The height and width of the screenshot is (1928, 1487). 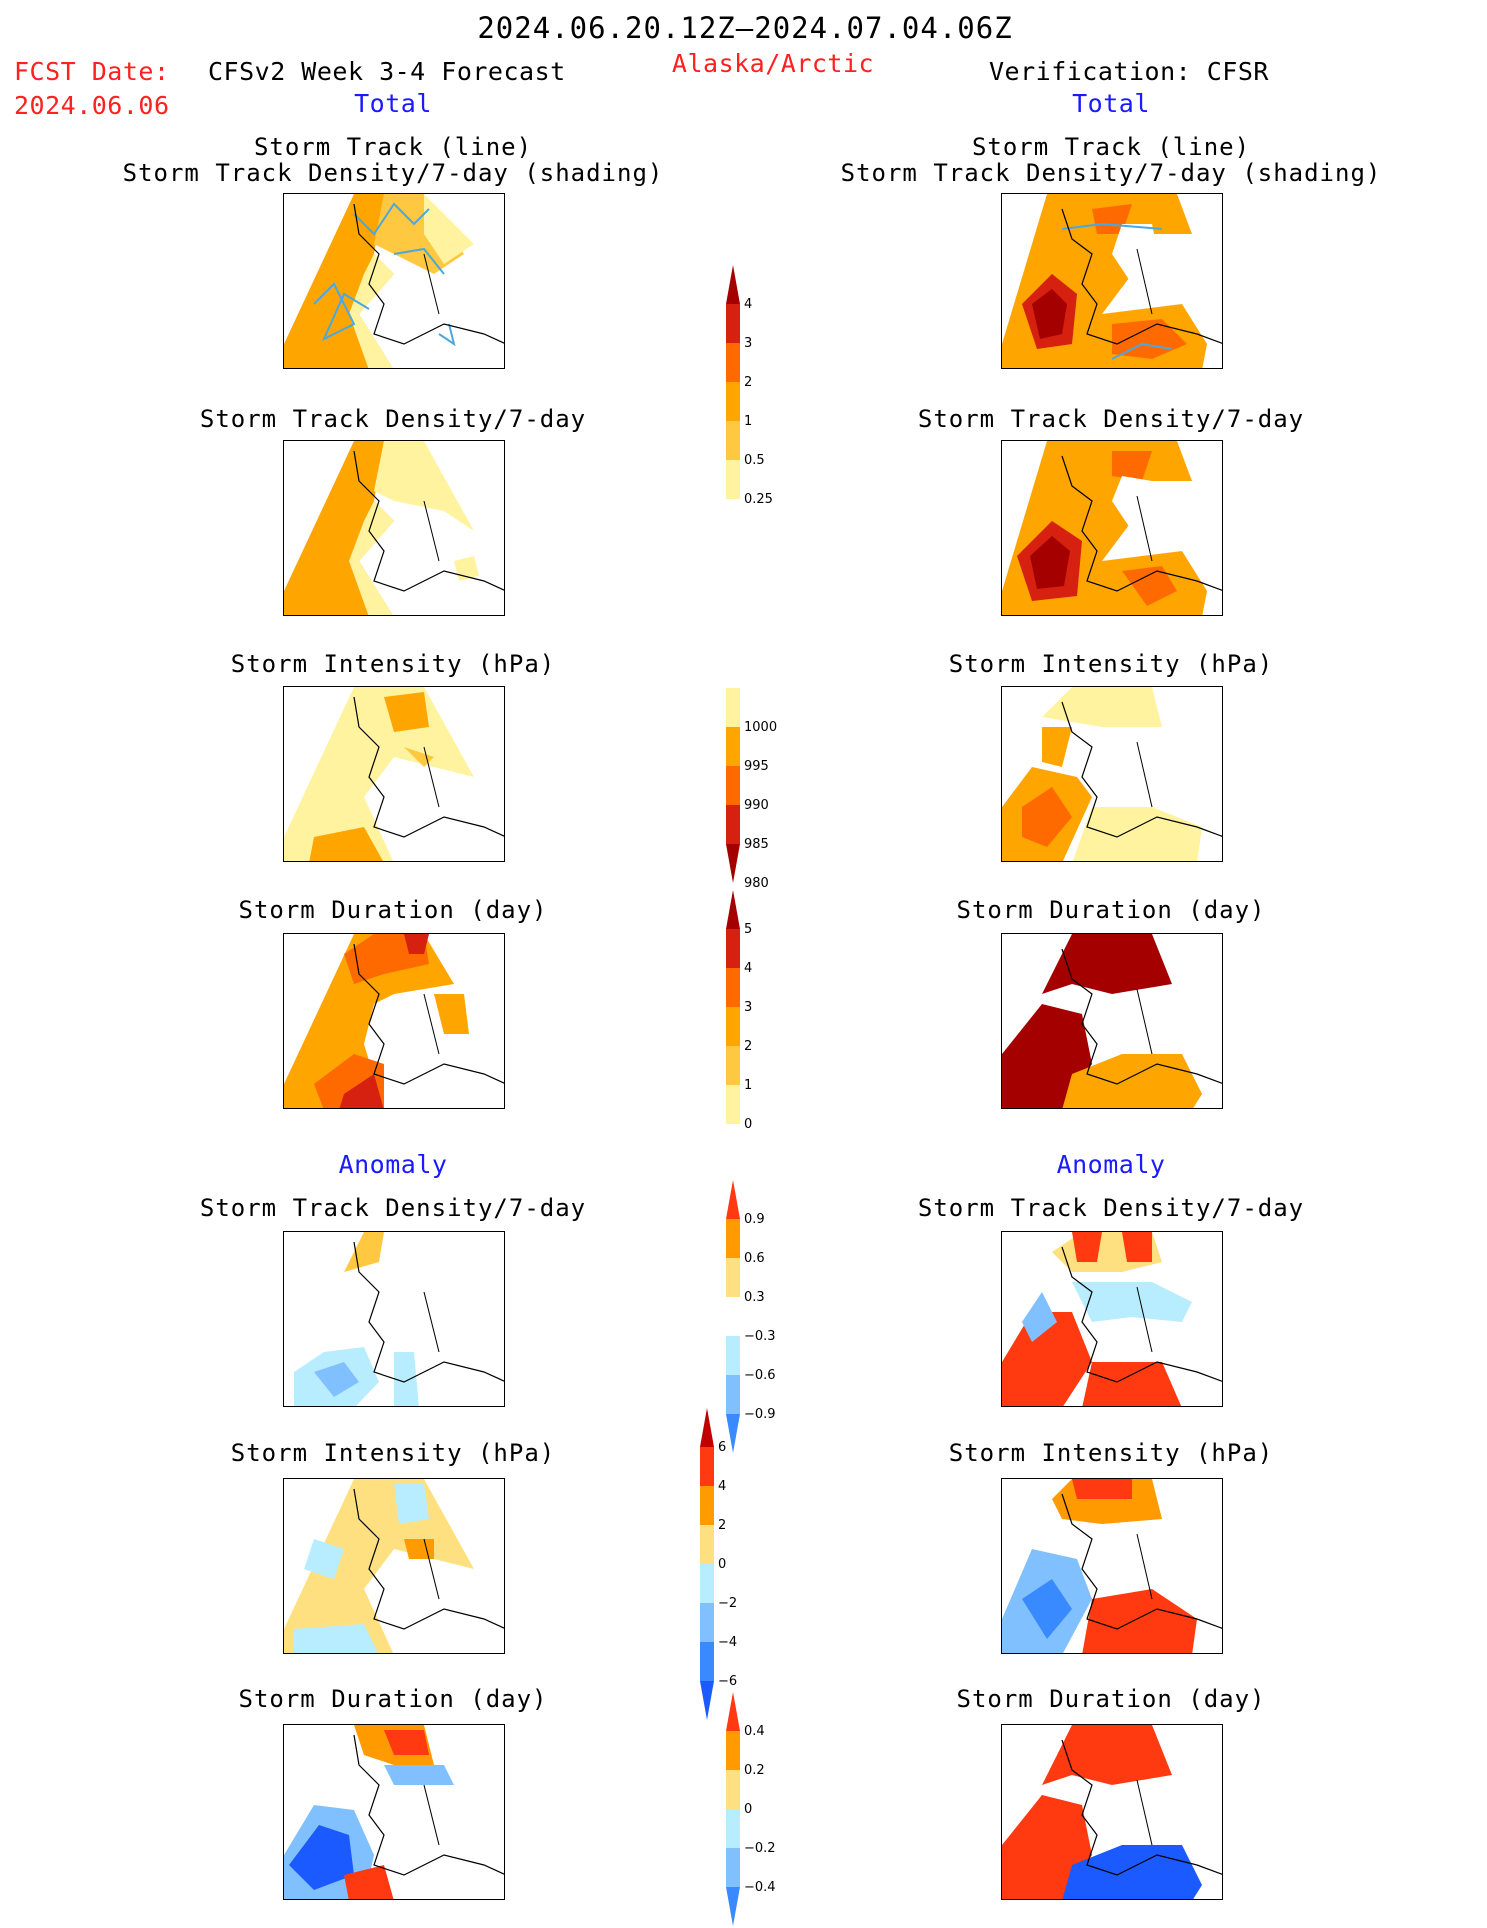 I want to click on map-anom-intensity-cfsr, so click(x=1112, y=1566).